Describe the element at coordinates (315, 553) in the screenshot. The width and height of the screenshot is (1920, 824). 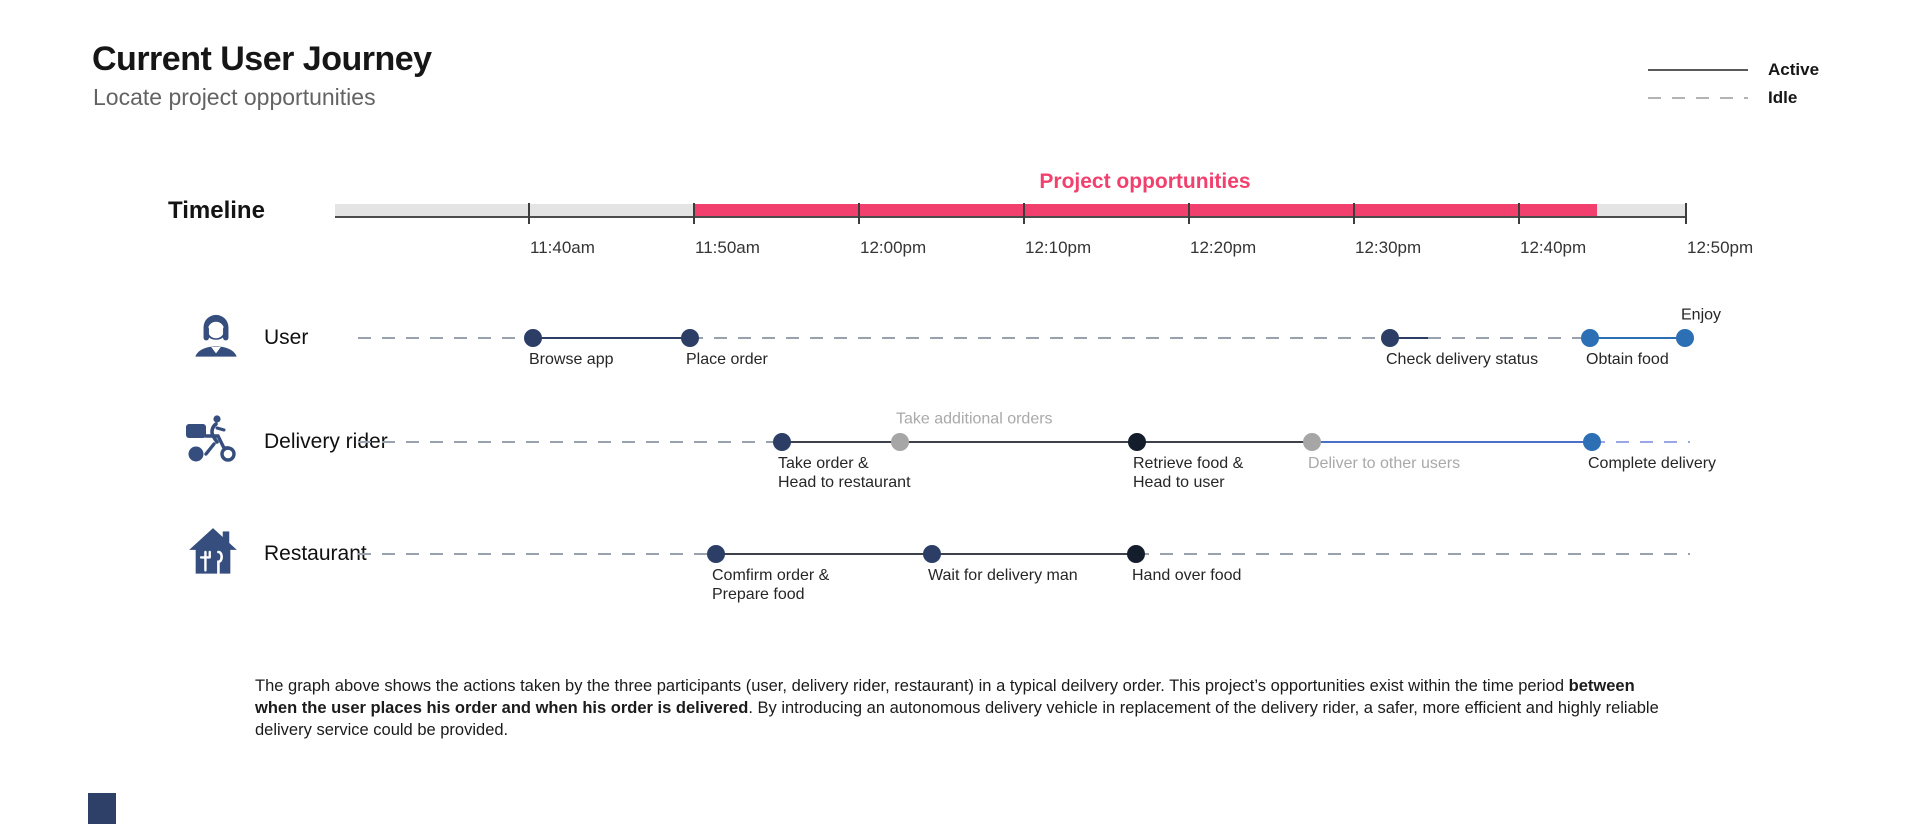
I see `row-label-restaurant: Restaurant` at that location.